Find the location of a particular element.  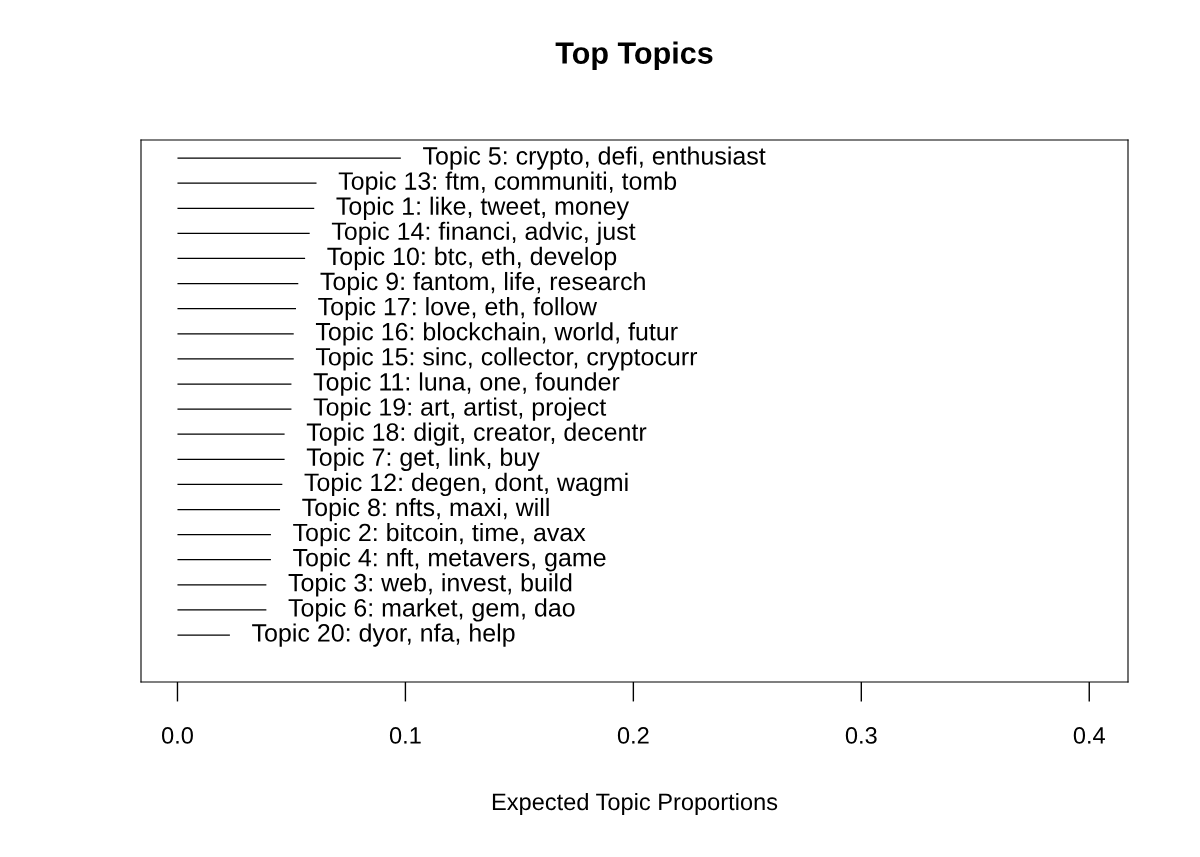

y-tick-label: Topic 15: sinc, collector, cryptocurr is located at coordinates (506, 359).